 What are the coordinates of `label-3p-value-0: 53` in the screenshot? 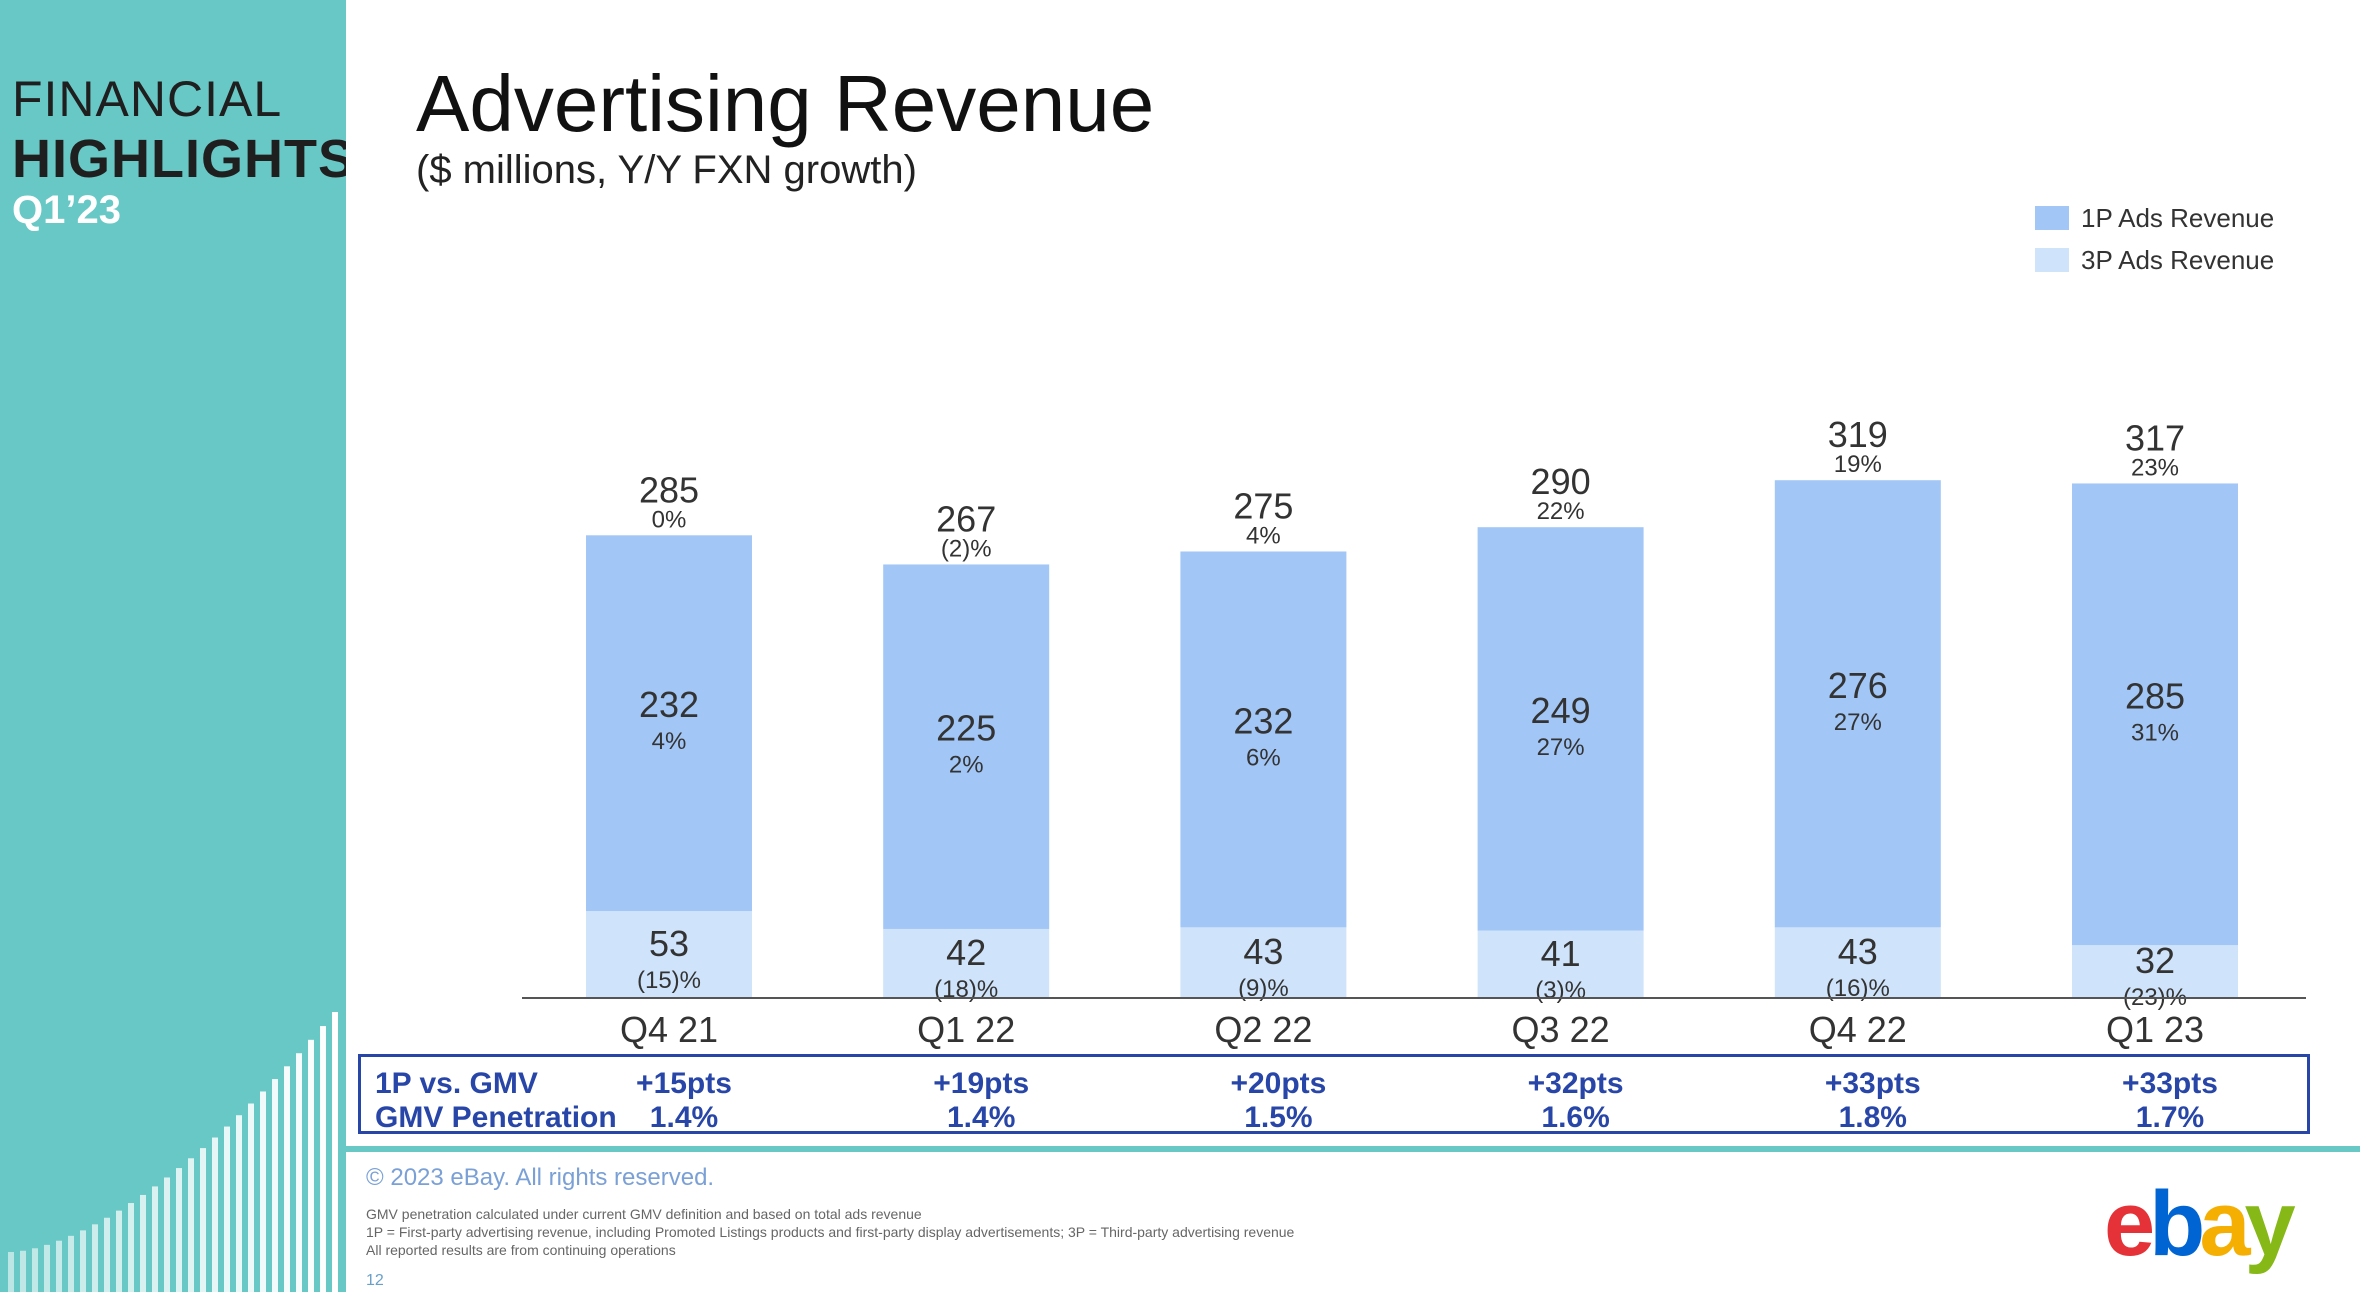 It's located at (669, 943).